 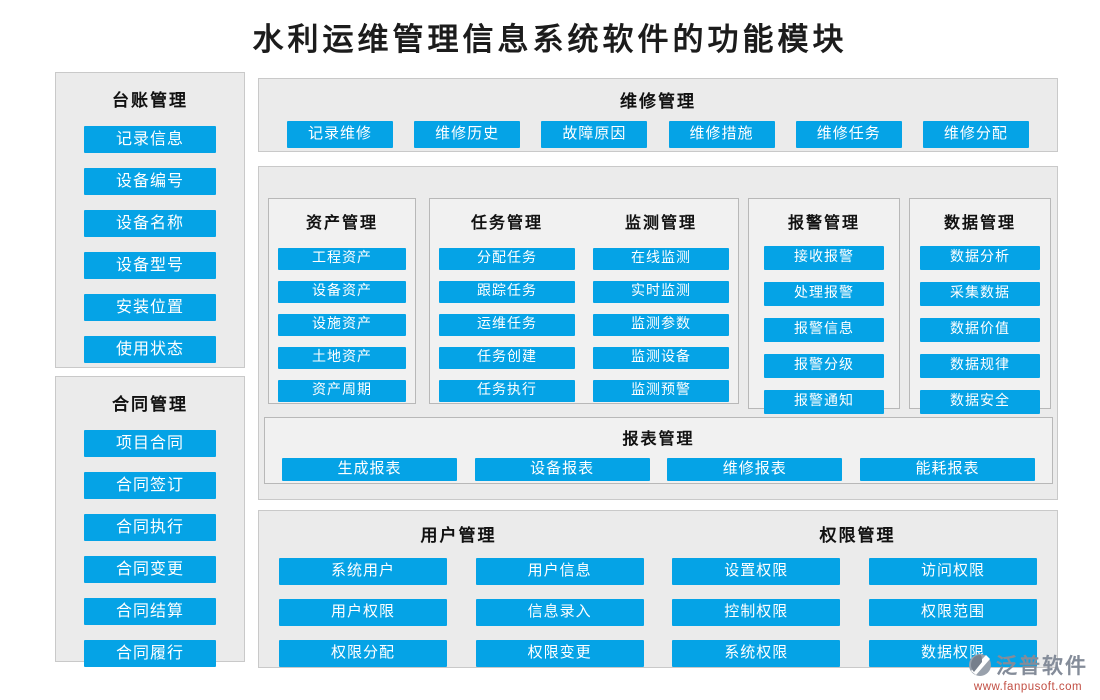 I want to click on fanpu-logo-url: www.fanpusoft.com, so click(x=1028, y=687).